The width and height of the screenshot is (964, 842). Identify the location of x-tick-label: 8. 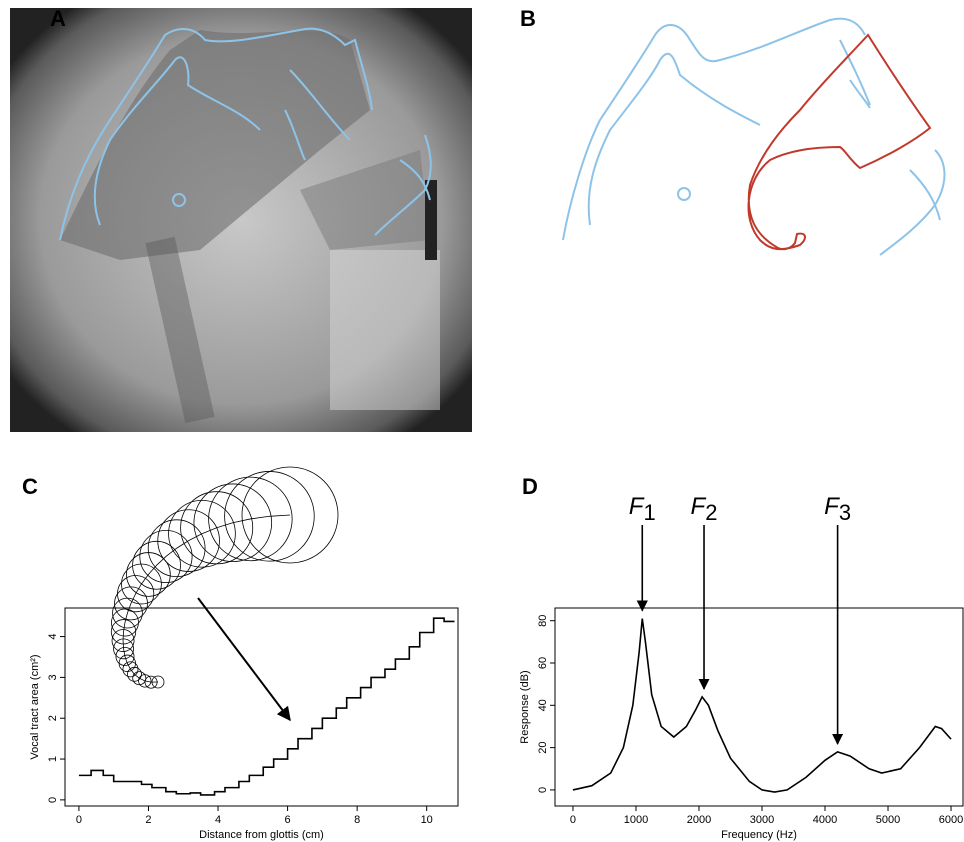
(357, 820).